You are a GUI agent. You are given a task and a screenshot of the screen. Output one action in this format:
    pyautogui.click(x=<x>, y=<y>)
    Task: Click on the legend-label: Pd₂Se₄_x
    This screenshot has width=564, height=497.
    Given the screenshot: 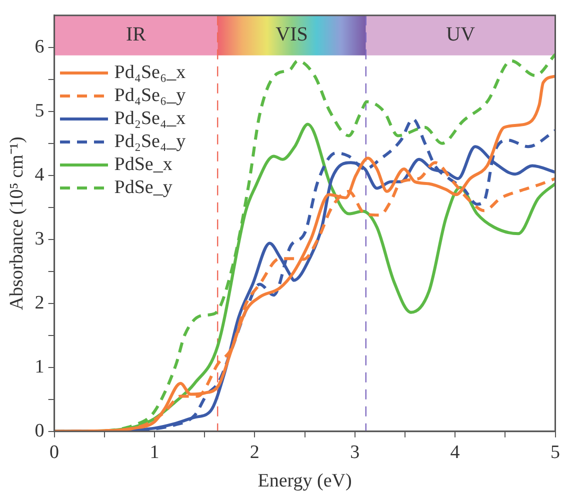 What is the action you would take?
    pyautogui.click(x=150, y=119)
    